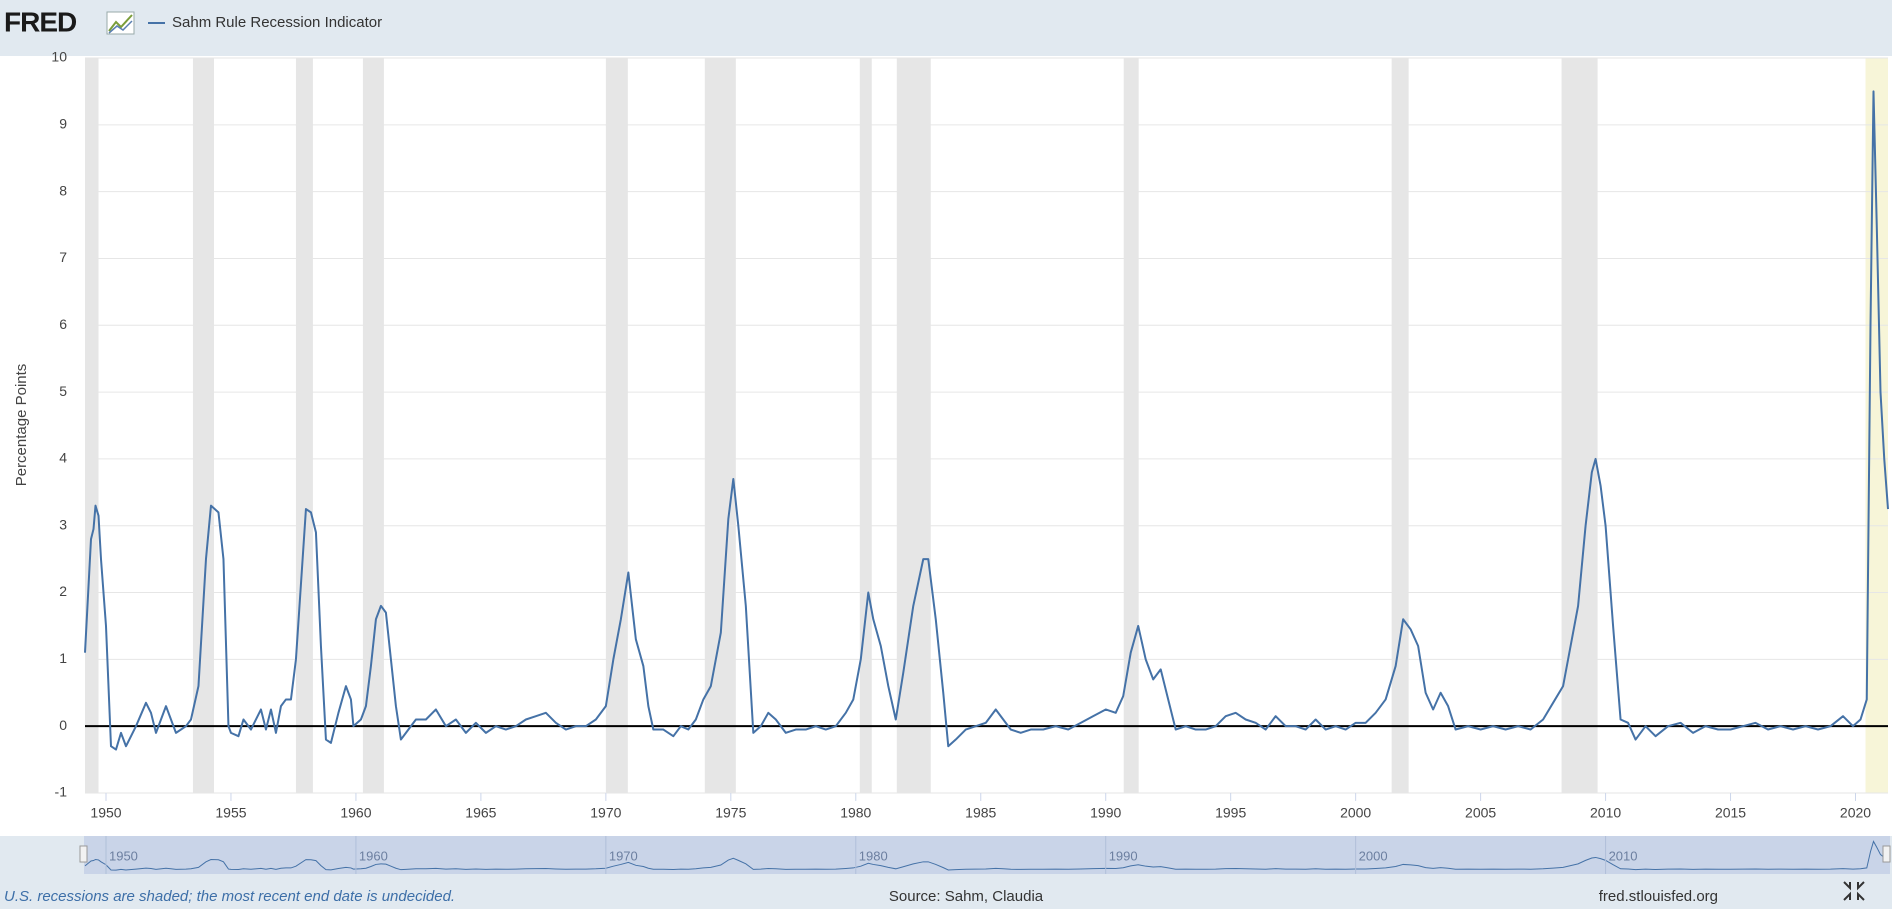 The width and height of the screenshot is (1892, 909). Describe the element at coordinates (873, 855) in the screenshot. I see `navigator-label: 1980` at that location.